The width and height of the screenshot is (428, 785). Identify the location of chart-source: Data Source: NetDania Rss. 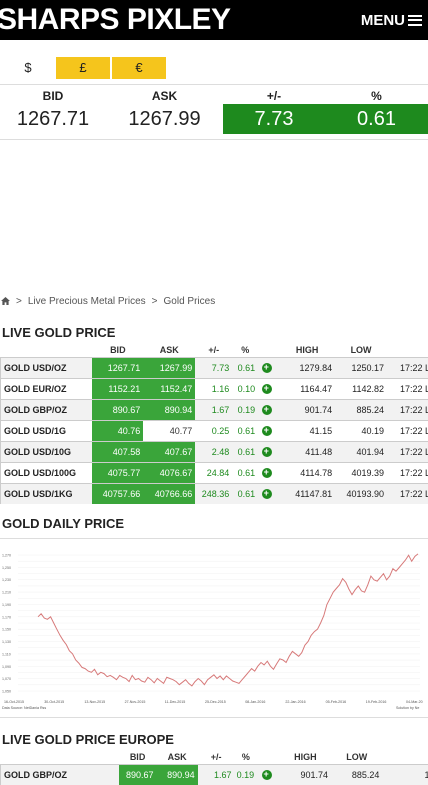
(24, 708).